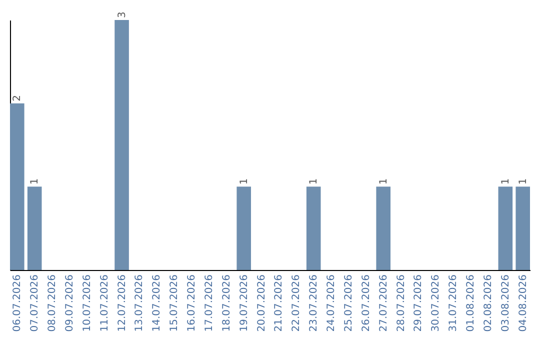  Describe the element at coordinates (296, 303) in the screenshot. I see `x-tick-label: 22.07.2026` at that location.